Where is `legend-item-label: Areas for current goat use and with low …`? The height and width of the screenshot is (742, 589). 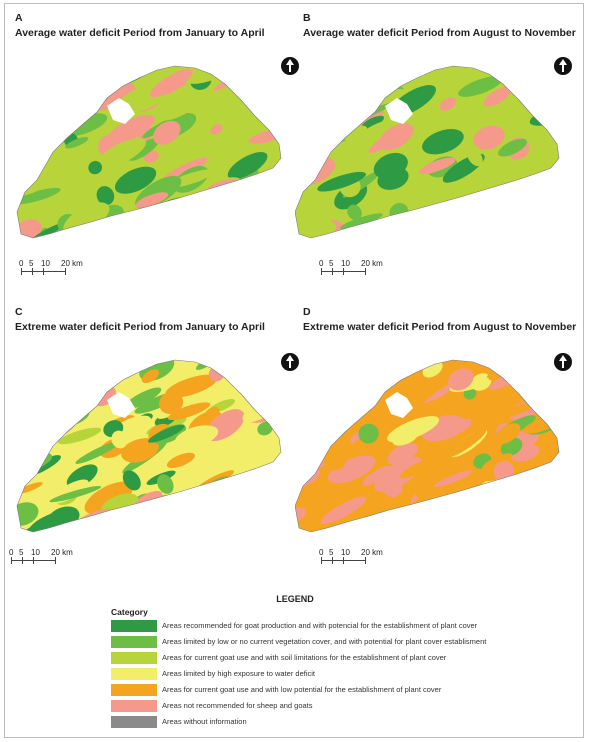
legend-item-label: Areas for current goat use and with low … is located at coordinates (302, 689).